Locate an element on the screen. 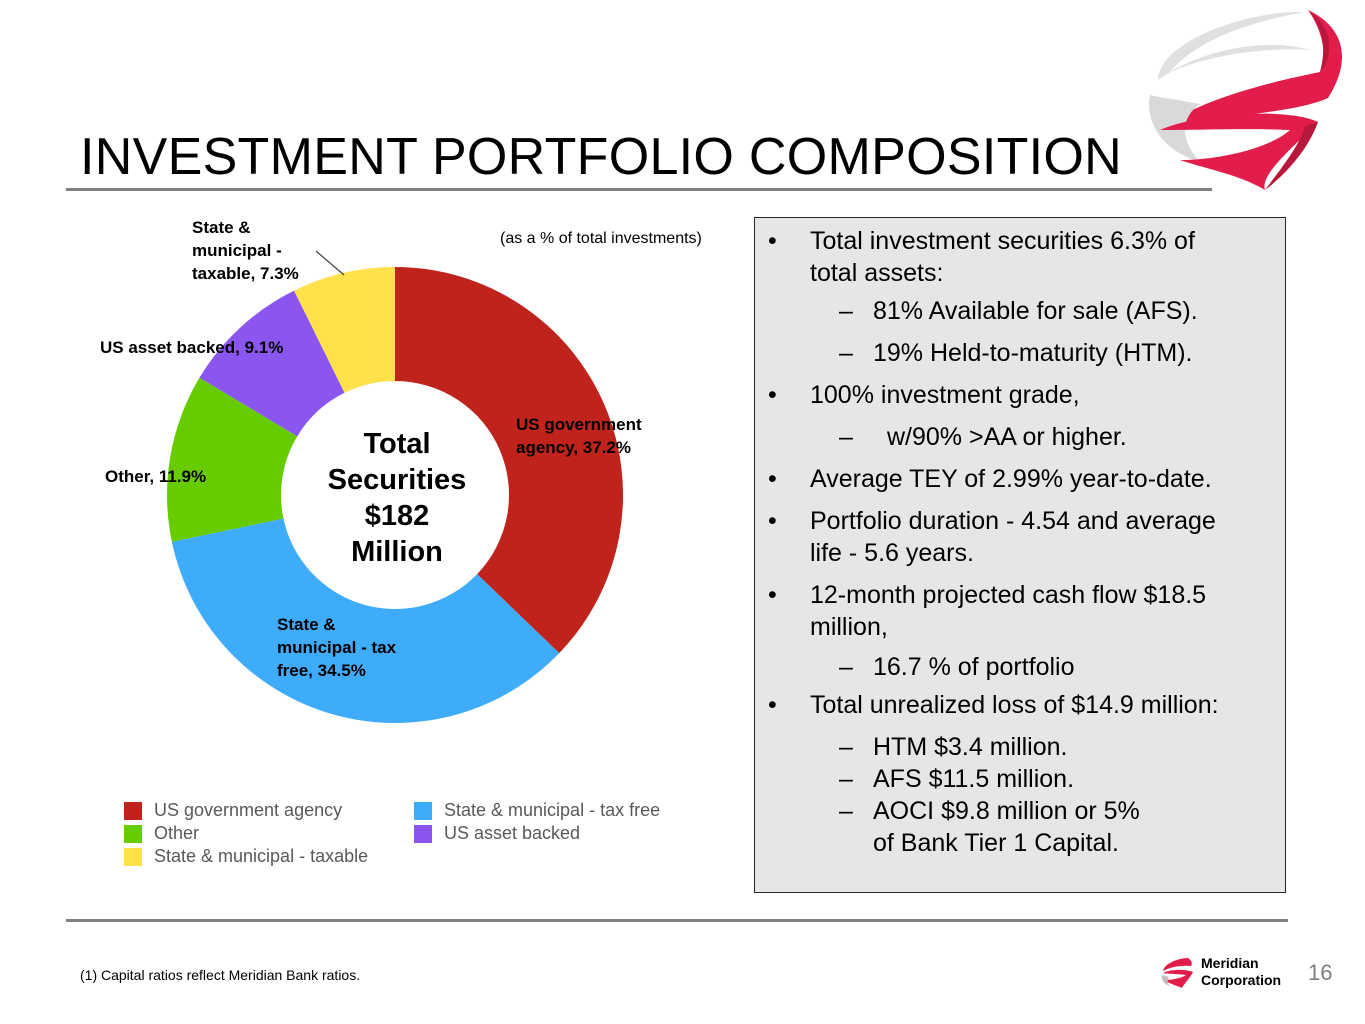 The width and height of the screenshot is (1365, 1024). legend-label: State & municipal - tax free is located at coordinates (552, 810).